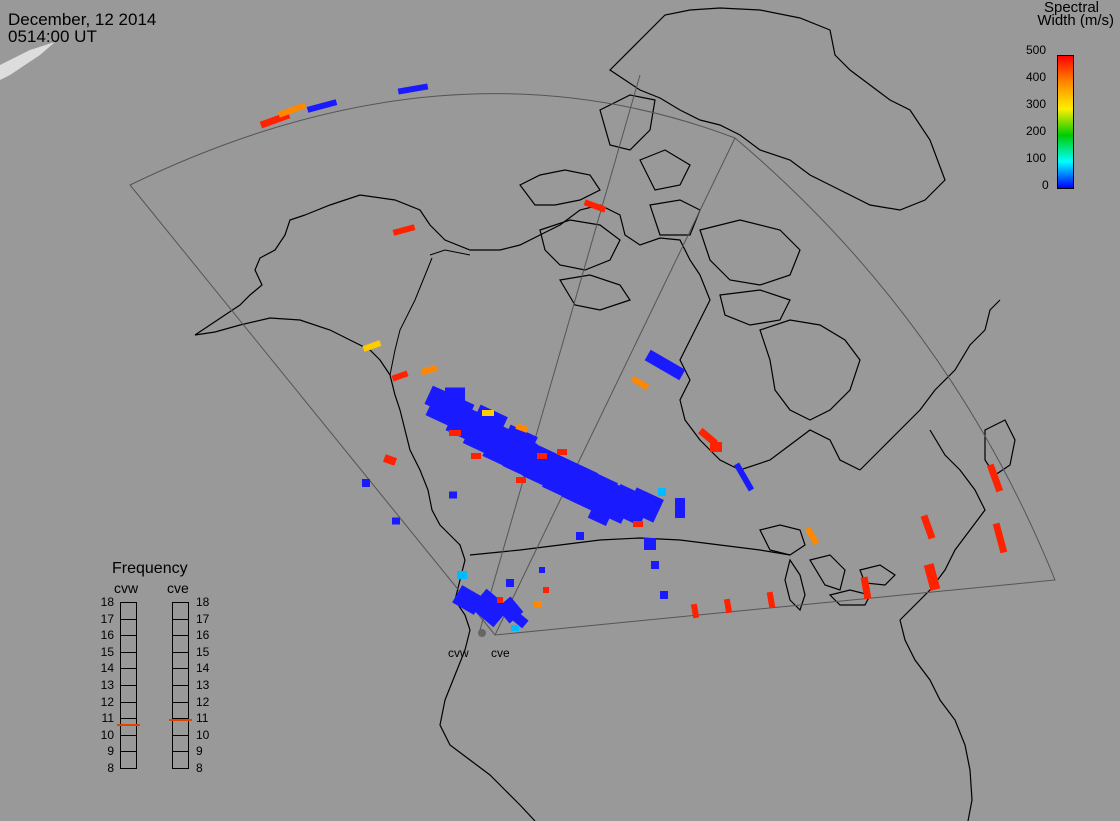  I want to click on frequency-tick: 8, so click(199, 768).